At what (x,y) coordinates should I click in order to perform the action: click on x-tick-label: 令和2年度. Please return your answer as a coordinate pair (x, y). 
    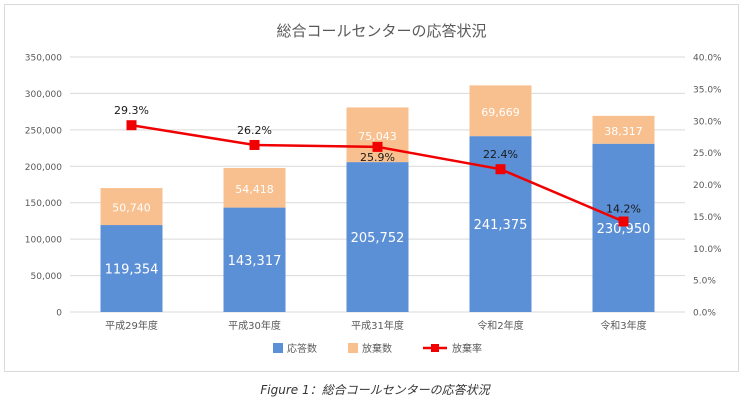
    Looking at the image, I should click on (500, 325).